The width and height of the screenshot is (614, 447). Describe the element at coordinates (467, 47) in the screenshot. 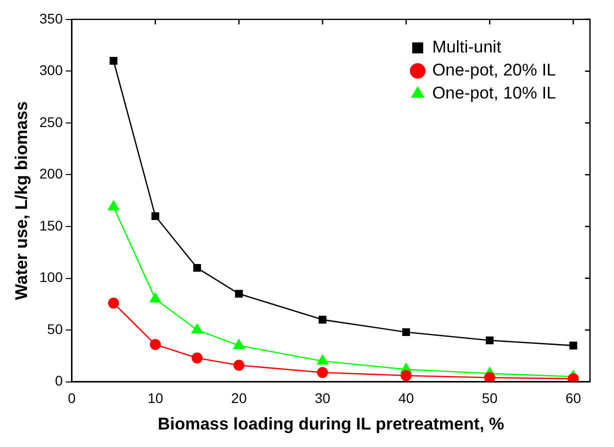

I see `legend-label: Multi-unit` at that location.